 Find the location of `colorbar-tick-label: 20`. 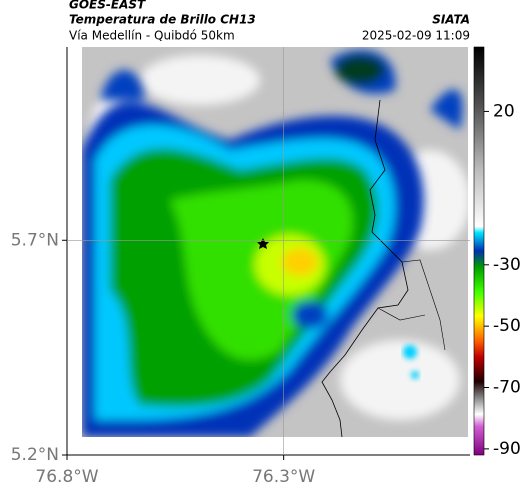

colorbar-tick-label: 20 is located at coordinates (504, 111).